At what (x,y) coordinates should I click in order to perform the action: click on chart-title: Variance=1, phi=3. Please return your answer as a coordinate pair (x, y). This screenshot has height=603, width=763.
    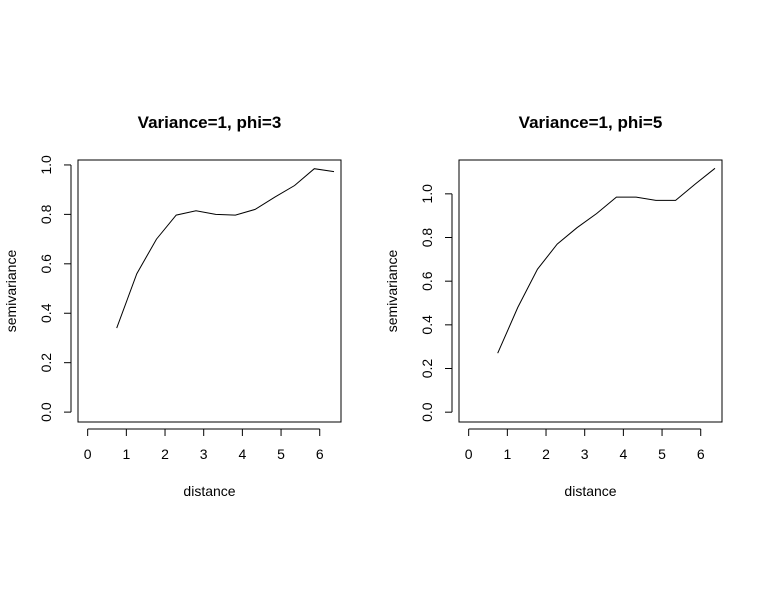
    Looking at the image, I should click on (210, 122).